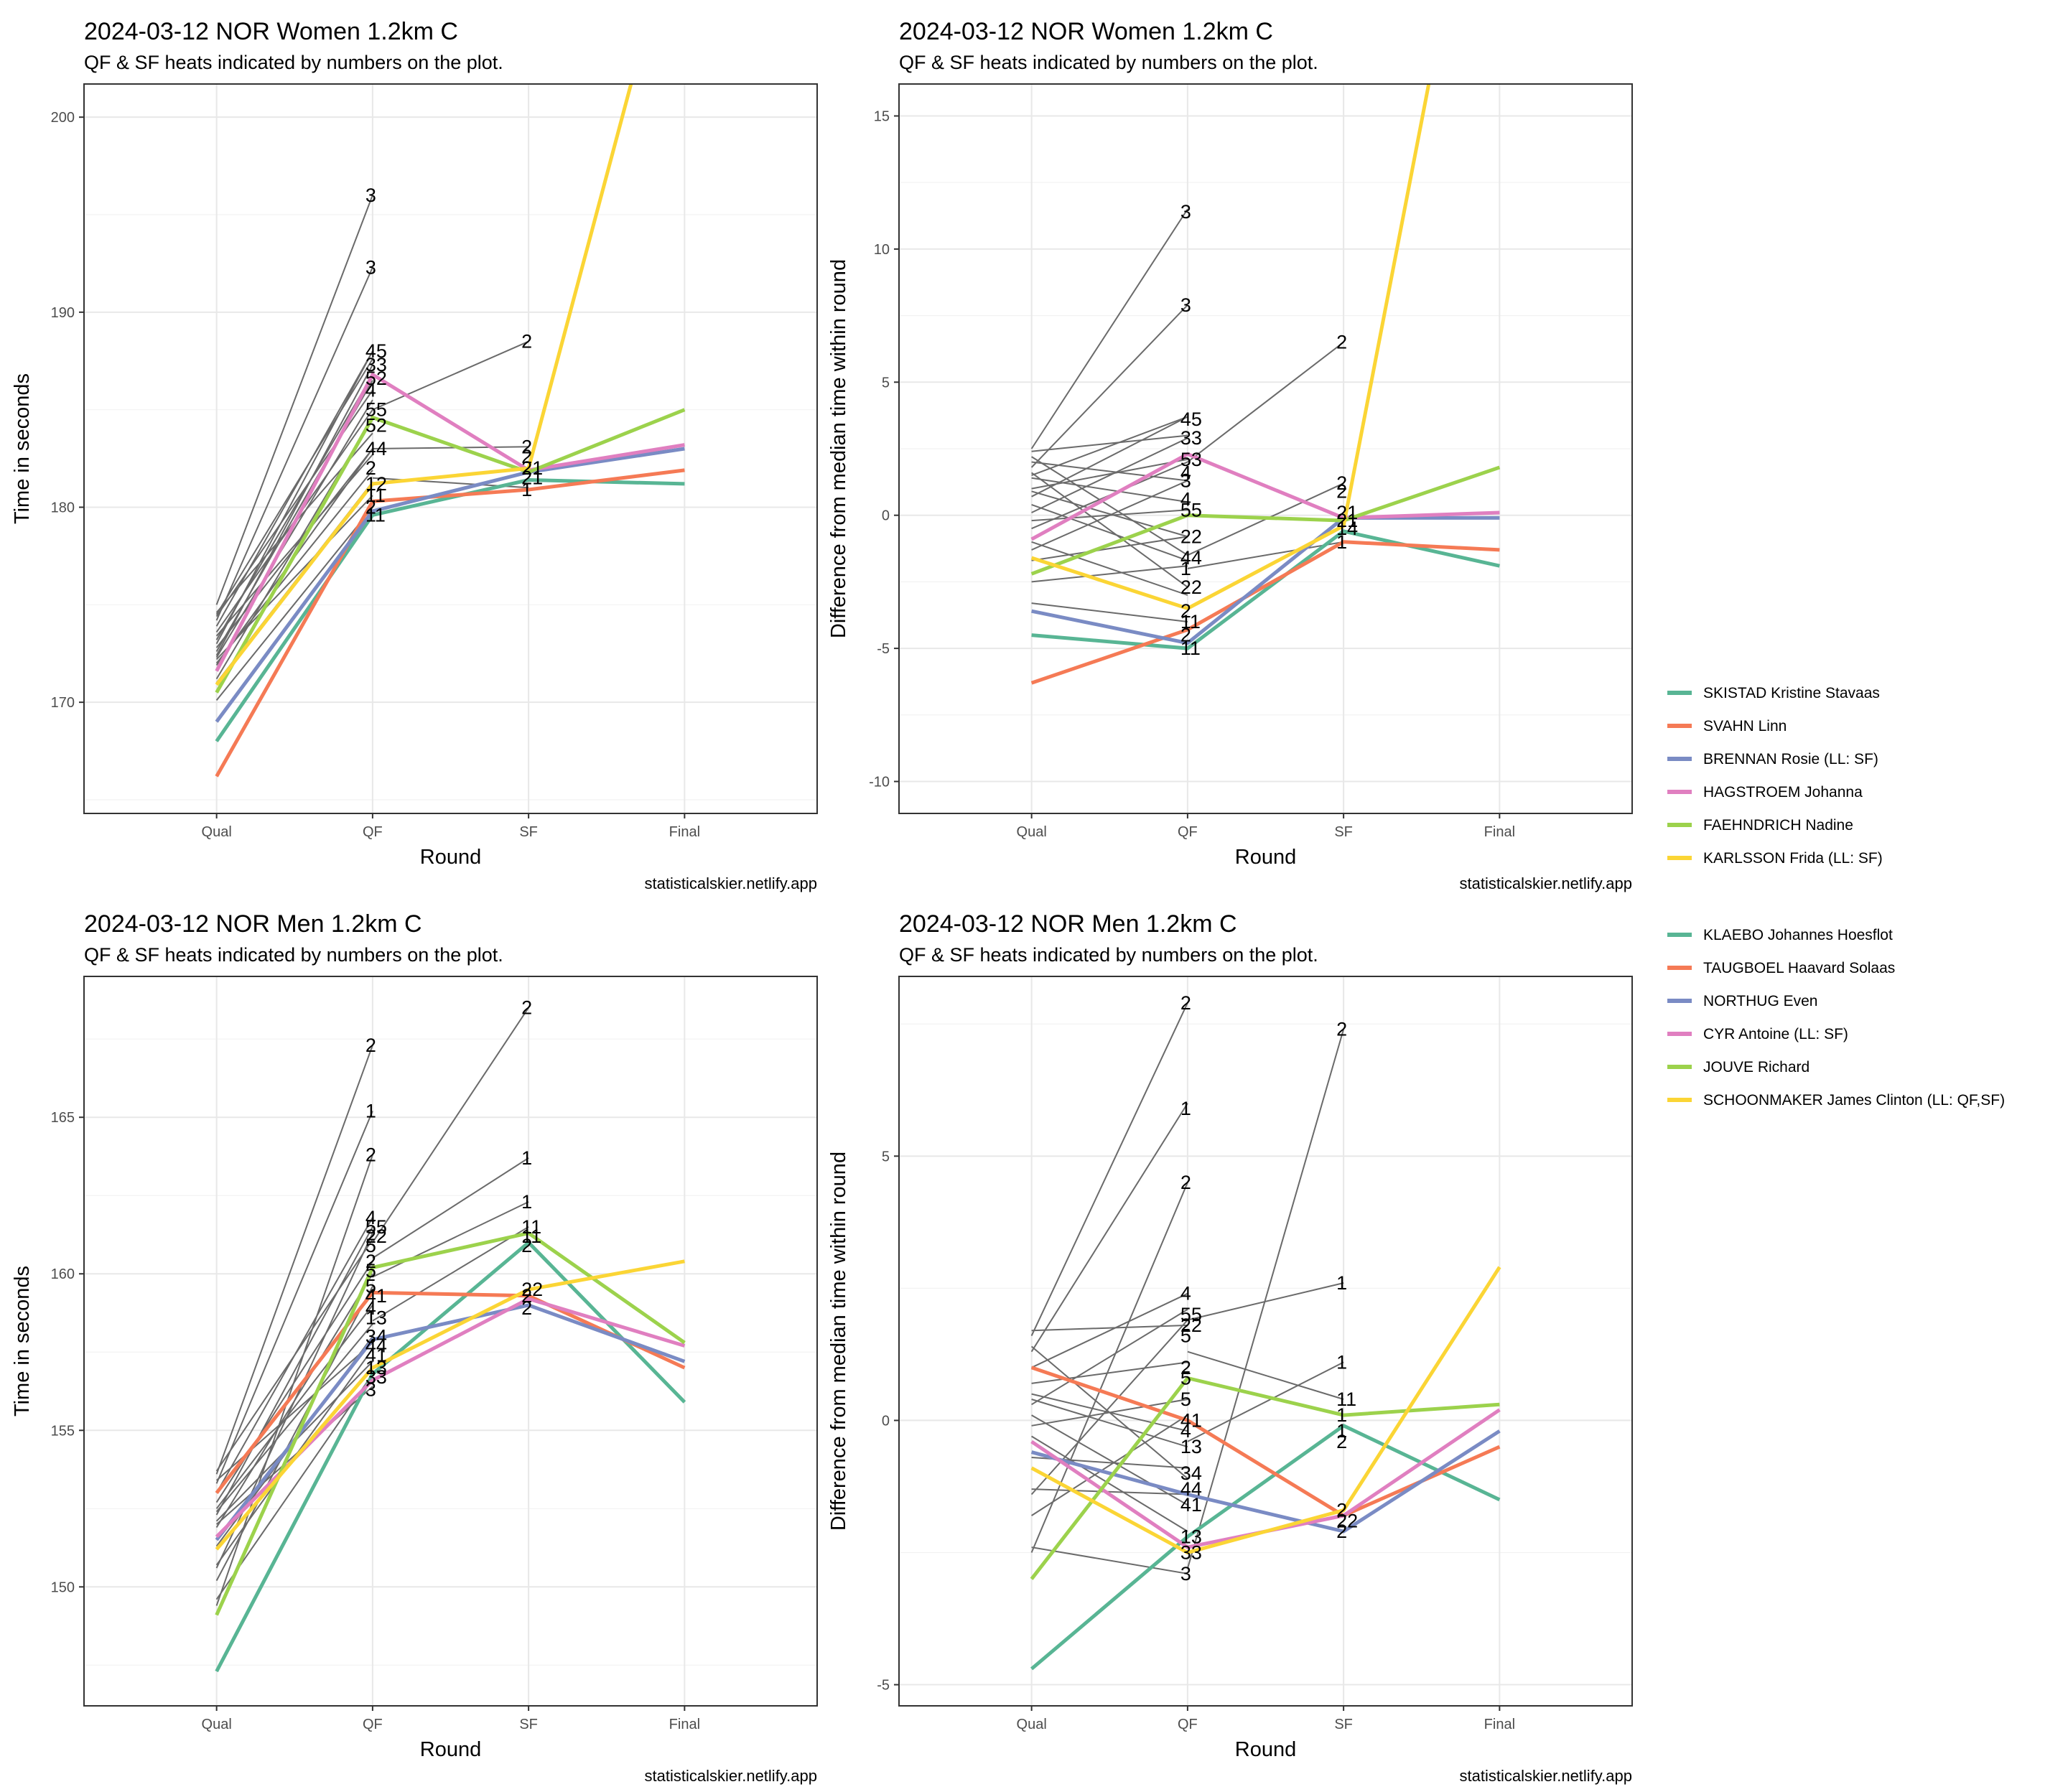 The image size is (2068, 1792). Describe the element at coordinates (886, 383) in the screenshot. I see `y-tick-label: 5` at that location.